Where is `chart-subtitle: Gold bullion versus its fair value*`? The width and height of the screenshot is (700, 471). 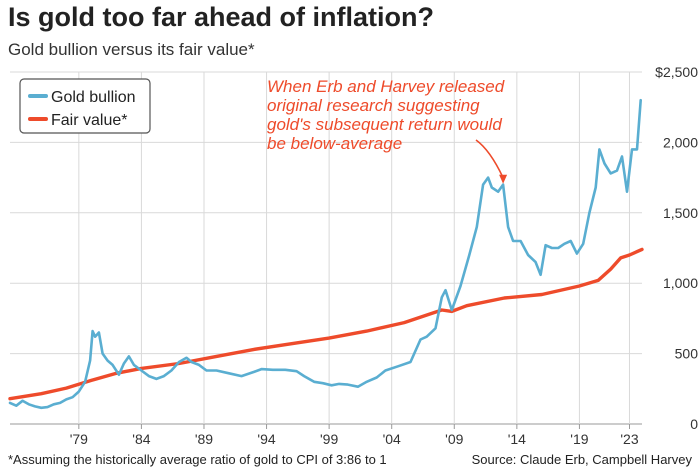
chart-subtitle: Gold bullion versus its fair value* is located at coordinates (131, 49).